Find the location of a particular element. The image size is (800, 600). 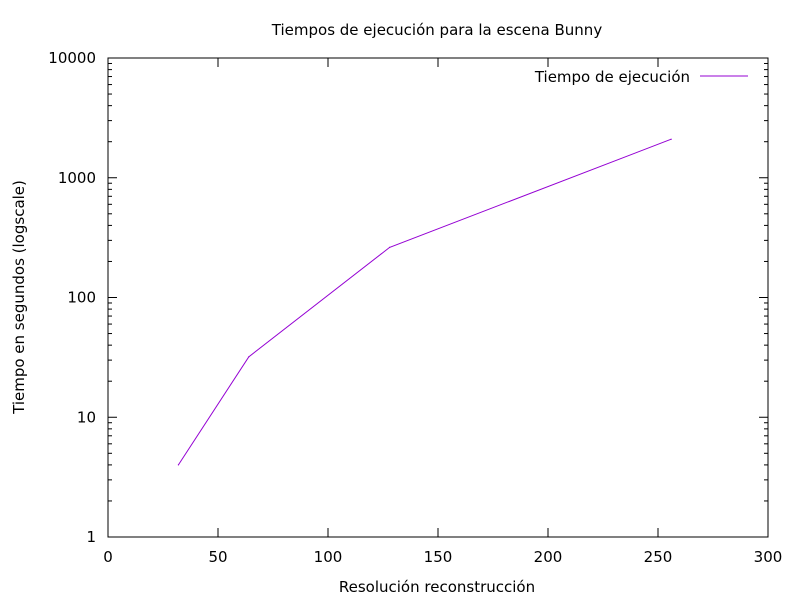

legend: Tiempo de ejecución is located at coordinates (641, 77).